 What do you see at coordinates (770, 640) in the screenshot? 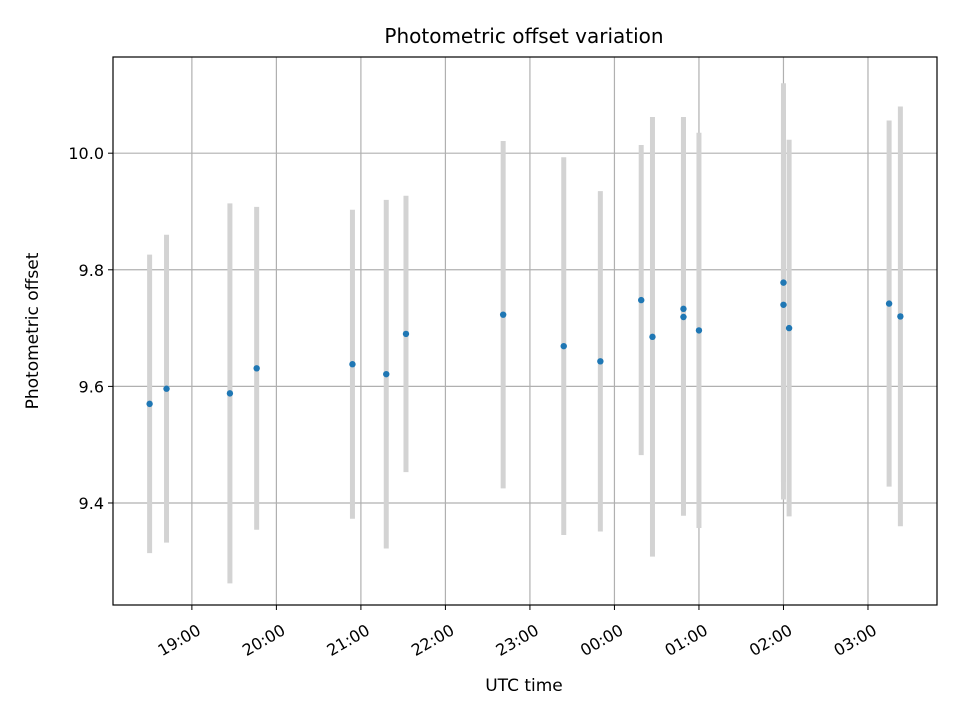
I see `x-tick-label: 02:00` at bounding box center [770, 640].